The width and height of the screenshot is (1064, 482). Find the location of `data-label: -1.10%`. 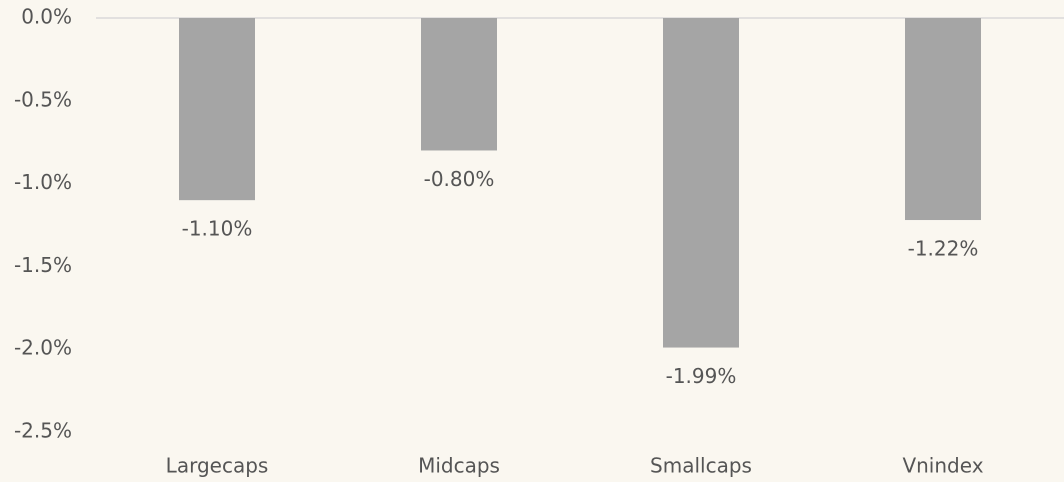

data-label: -1.10% is located at coordinates (217, 229).